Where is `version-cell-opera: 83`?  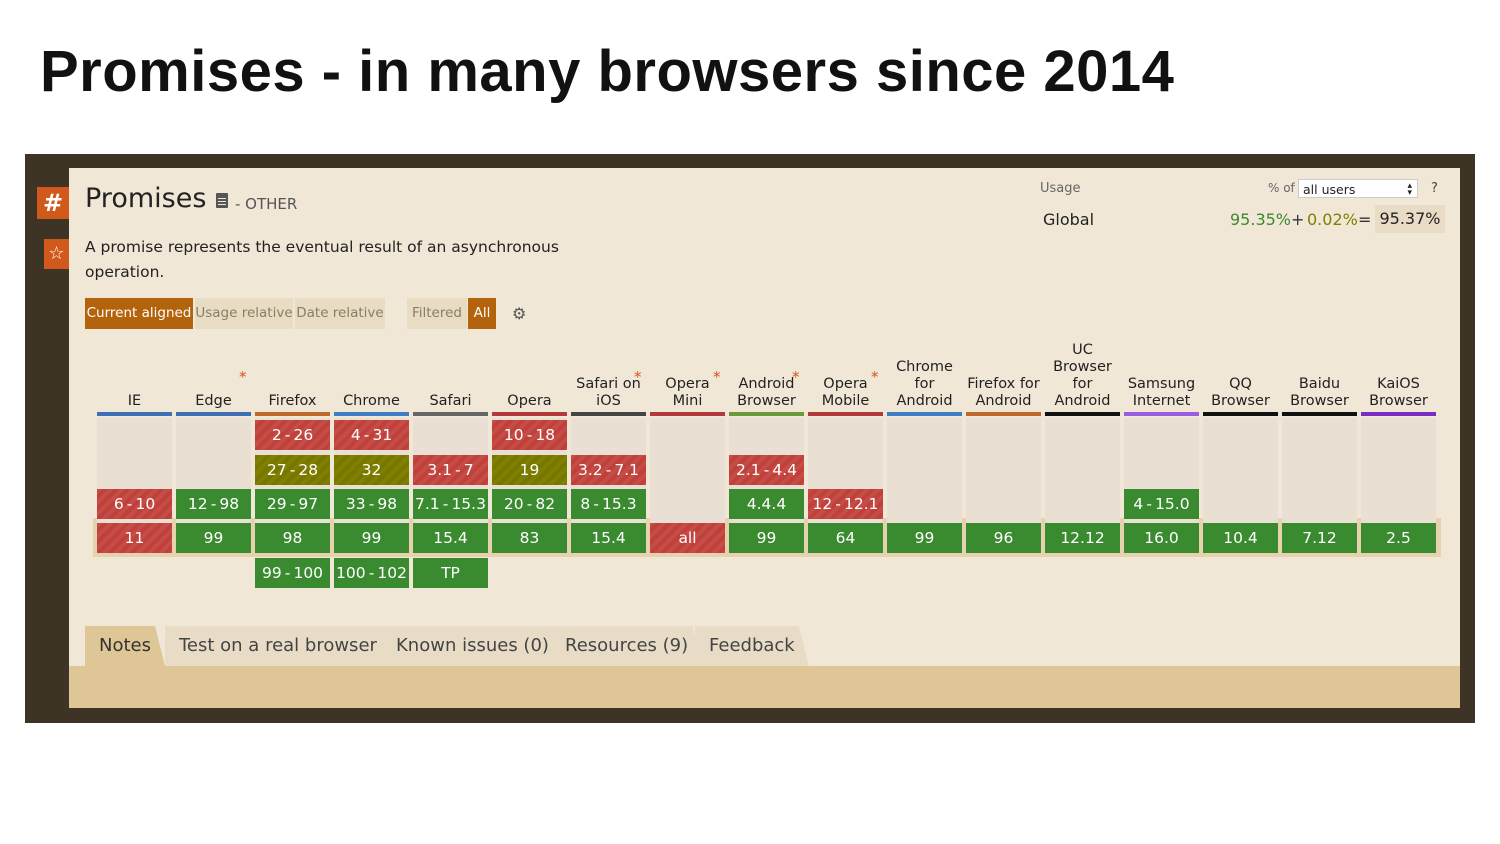
version-cell-opera: 83 is located at coordinates (529, 538).